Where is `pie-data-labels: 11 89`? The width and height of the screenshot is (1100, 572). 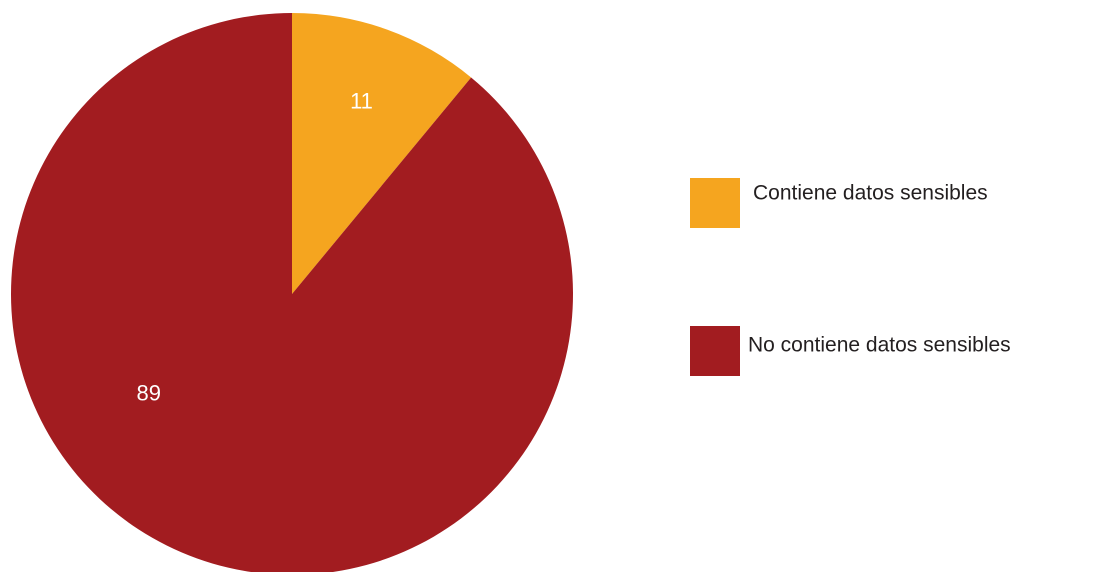 pie-data-labels: 11 89 is located at coordinates (254, 247).